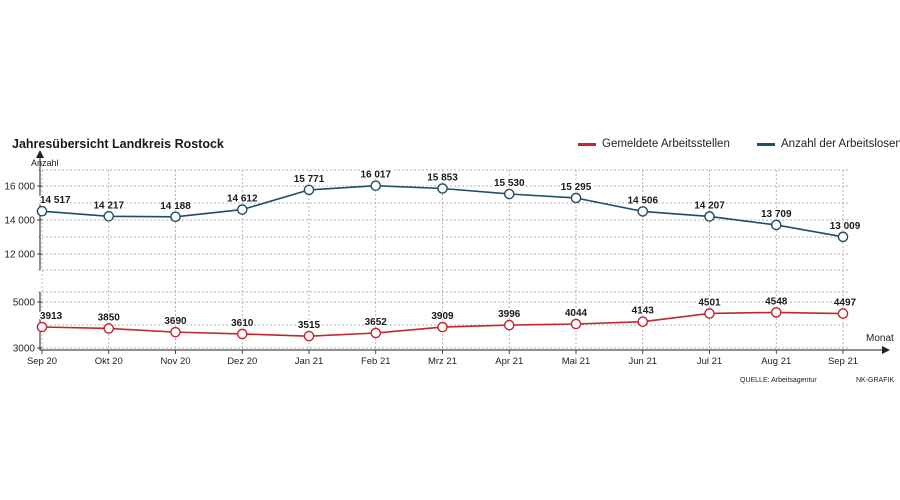 The width and height of the screenshot is (900, 500). I want to click on y-axis-arrow, so click(40, 154).